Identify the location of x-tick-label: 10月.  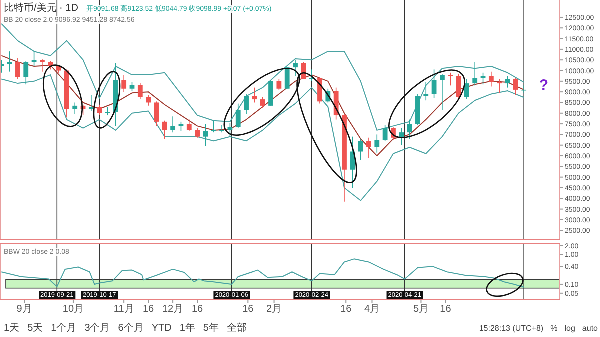
(73, 309).